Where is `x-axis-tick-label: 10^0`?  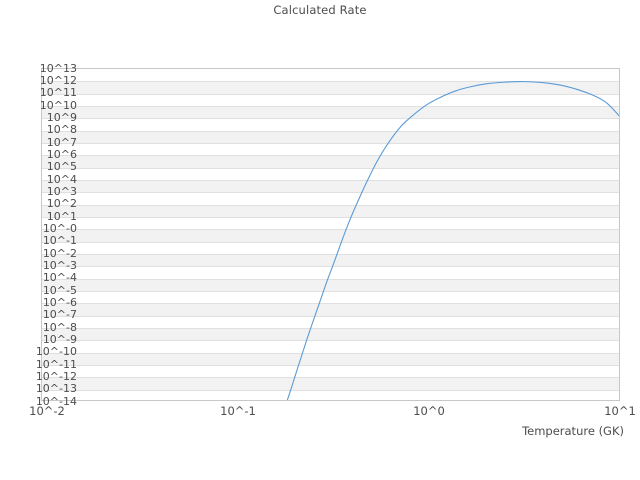
x-axis-tick-label: 10^0 is located at coordinates (429, 411).